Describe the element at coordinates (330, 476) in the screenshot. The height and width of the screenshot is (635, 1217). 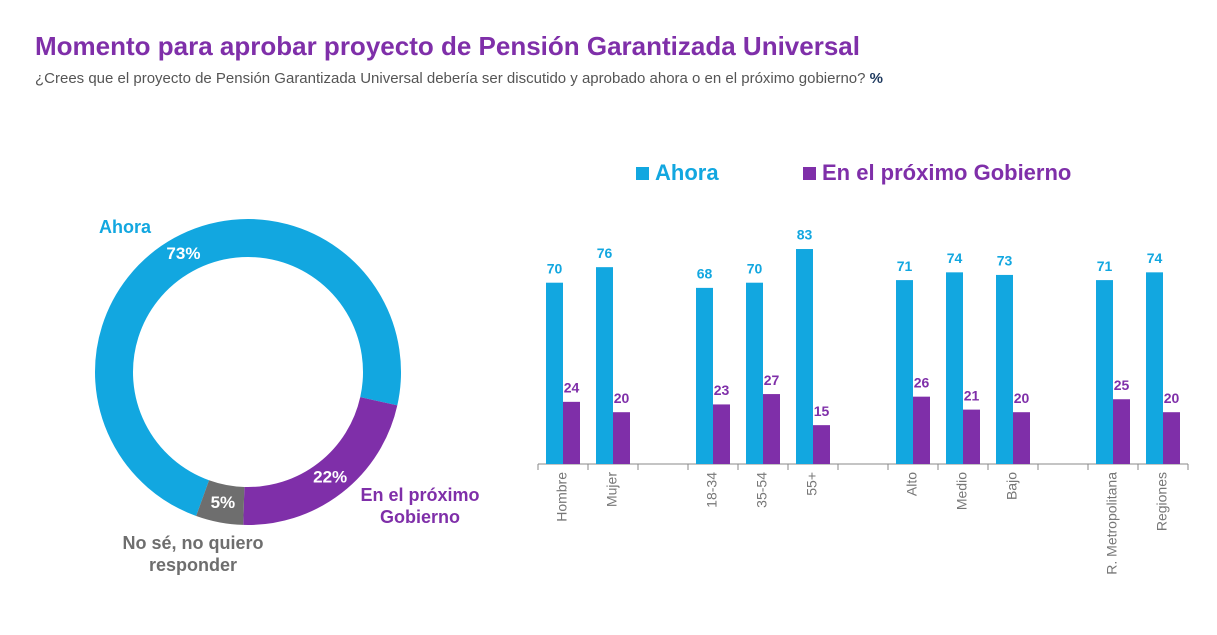
I see `donut-value-label: 22%` at that location.